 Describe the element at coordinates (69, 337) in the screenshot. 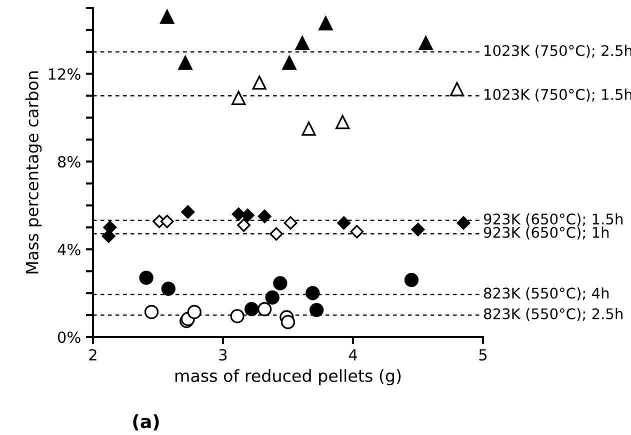

I see `y-tick-label: 0%` at that location.